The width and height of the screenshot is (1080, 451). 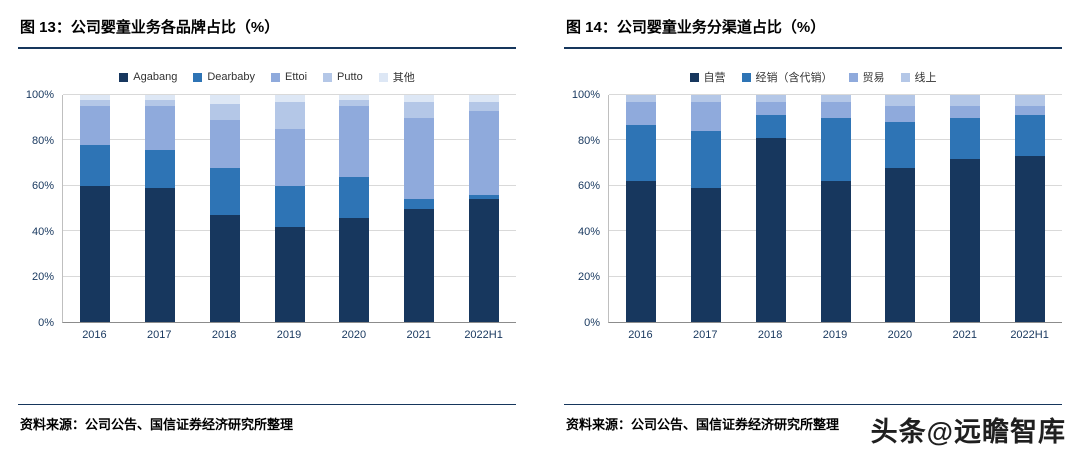 I want to click on legend-item: 贸易, so click(x=866, y=77).